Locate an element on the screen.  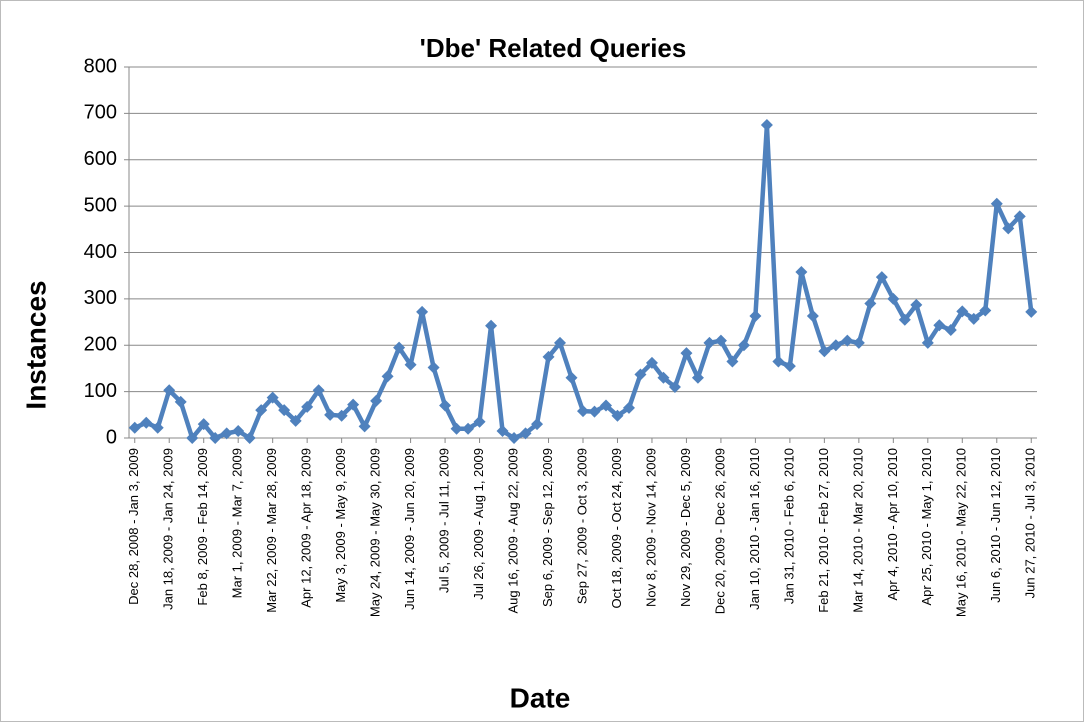
x-tick-label: Jul 5, 2009 - Jul 11, 2009 is located at coordinates (444, 520).